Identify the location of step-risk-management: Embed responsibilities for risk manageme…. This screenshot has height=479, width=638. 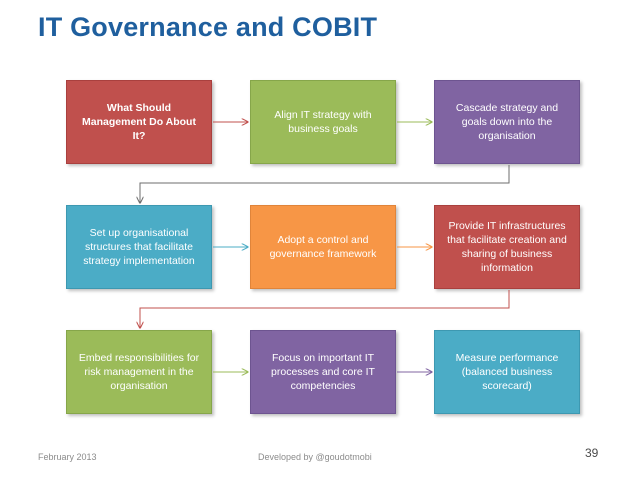
(139, 372).